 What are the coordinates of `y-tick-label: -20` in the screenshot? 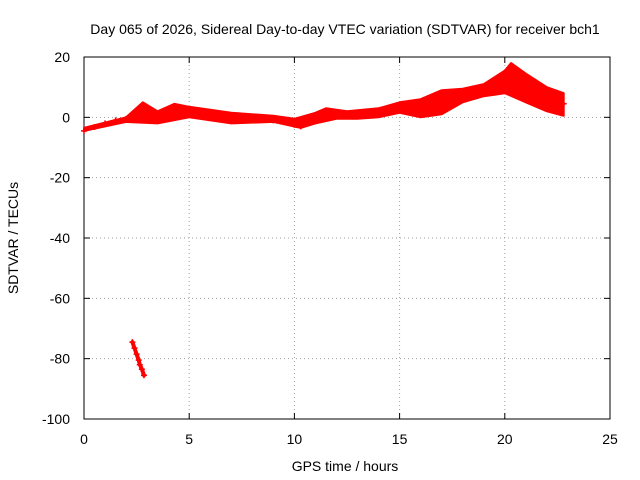 It's located at (60, 178).